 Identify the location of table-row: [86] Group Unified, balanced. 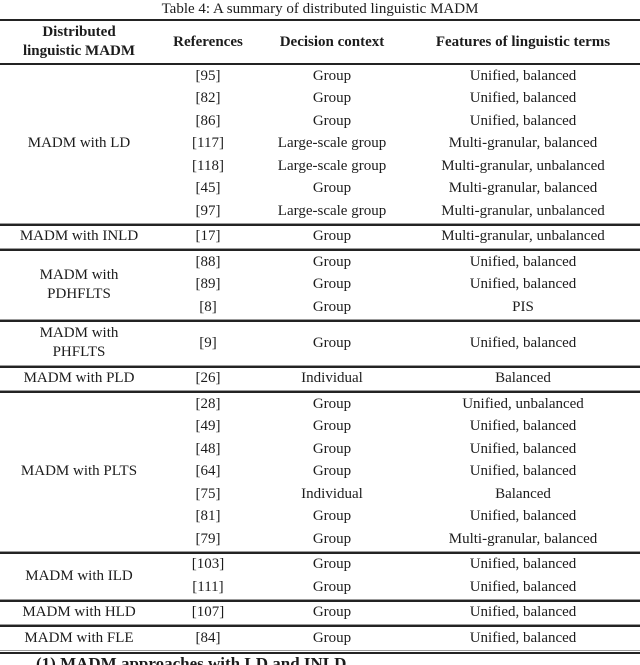
(399, 121).